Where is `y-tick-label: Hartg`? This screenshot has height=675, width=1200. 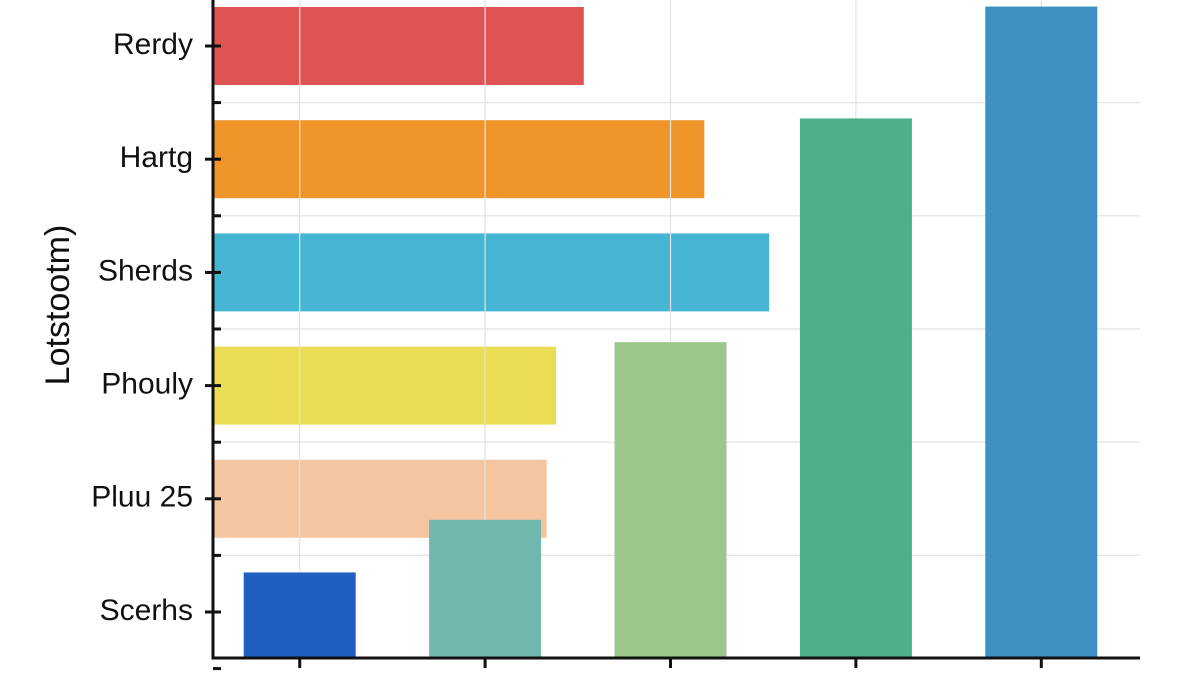
y-tick-label: Hartg is located at coordinates (156, 157).